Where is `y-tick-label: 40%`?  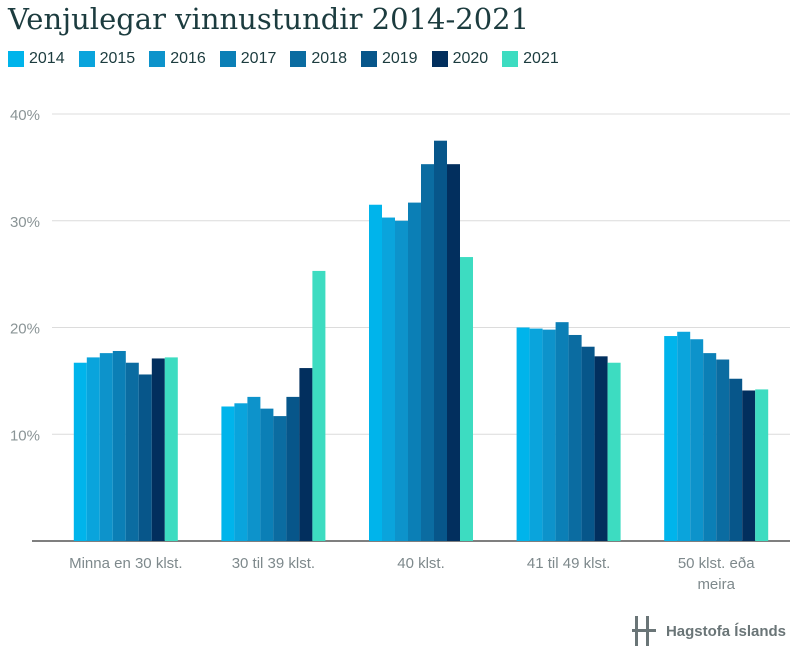
y-tick-label: 40% is located at coordinates (25, 115).